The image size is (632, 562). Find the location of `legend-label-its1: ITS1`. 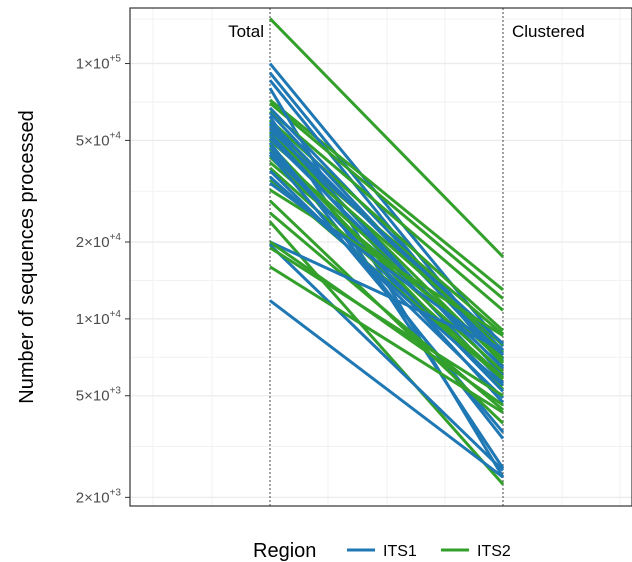

legend-label-its1: ITS1 is located at coordinates (400, 551).